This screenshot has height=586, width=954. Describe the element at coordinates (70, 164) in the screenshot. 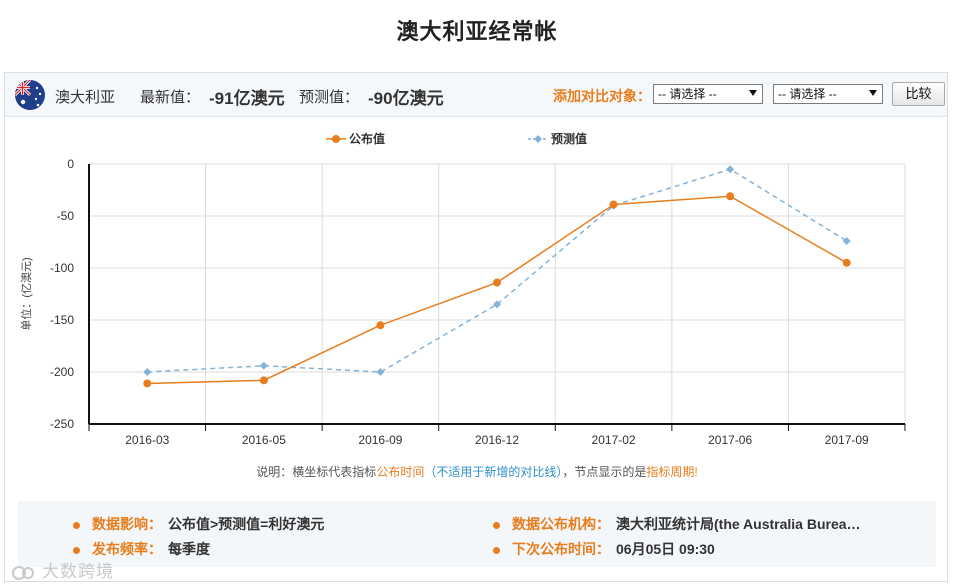

I see `y-tick-label: 0` at that location.